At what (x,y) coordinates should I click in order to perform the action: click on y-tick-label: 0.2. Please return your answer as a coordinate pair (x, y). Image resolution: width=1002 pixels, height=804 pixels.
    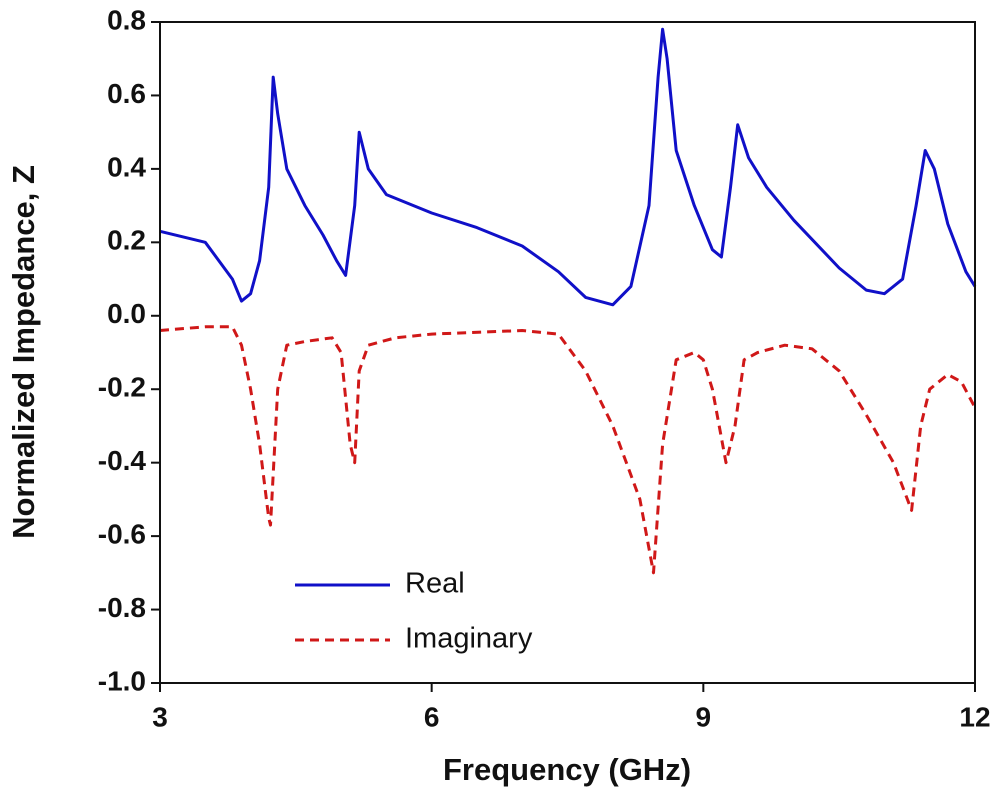
    Looking at the image, I should click on (126, 240).